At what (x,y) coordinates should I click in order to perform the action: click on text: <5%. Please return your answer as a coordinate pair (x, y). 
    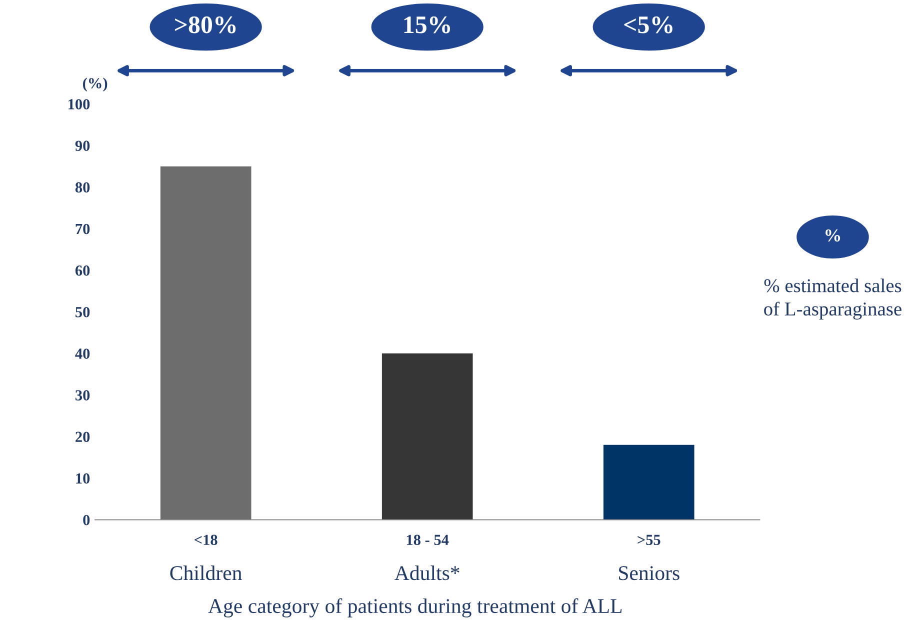
    Looking at the image, I should click on (648, 25).